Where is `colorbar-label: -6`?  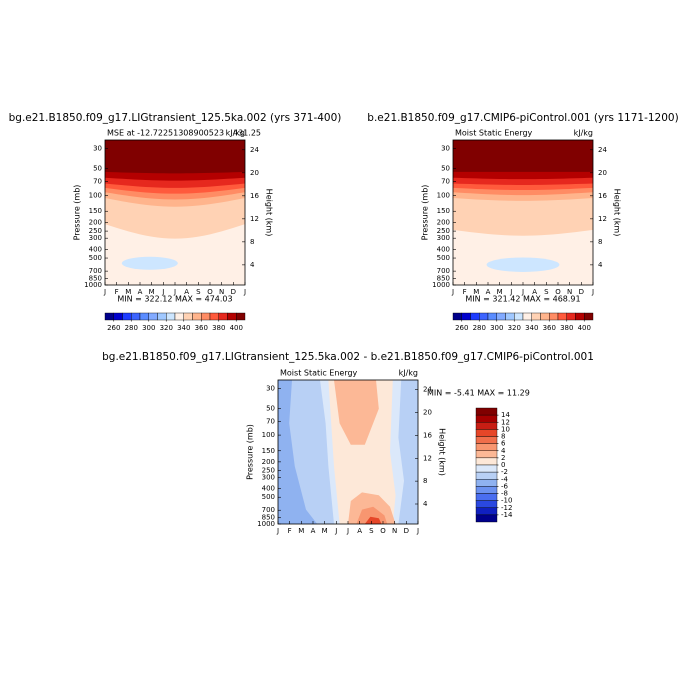
colorbar-label: -6 is located at coordinates (505, 486).